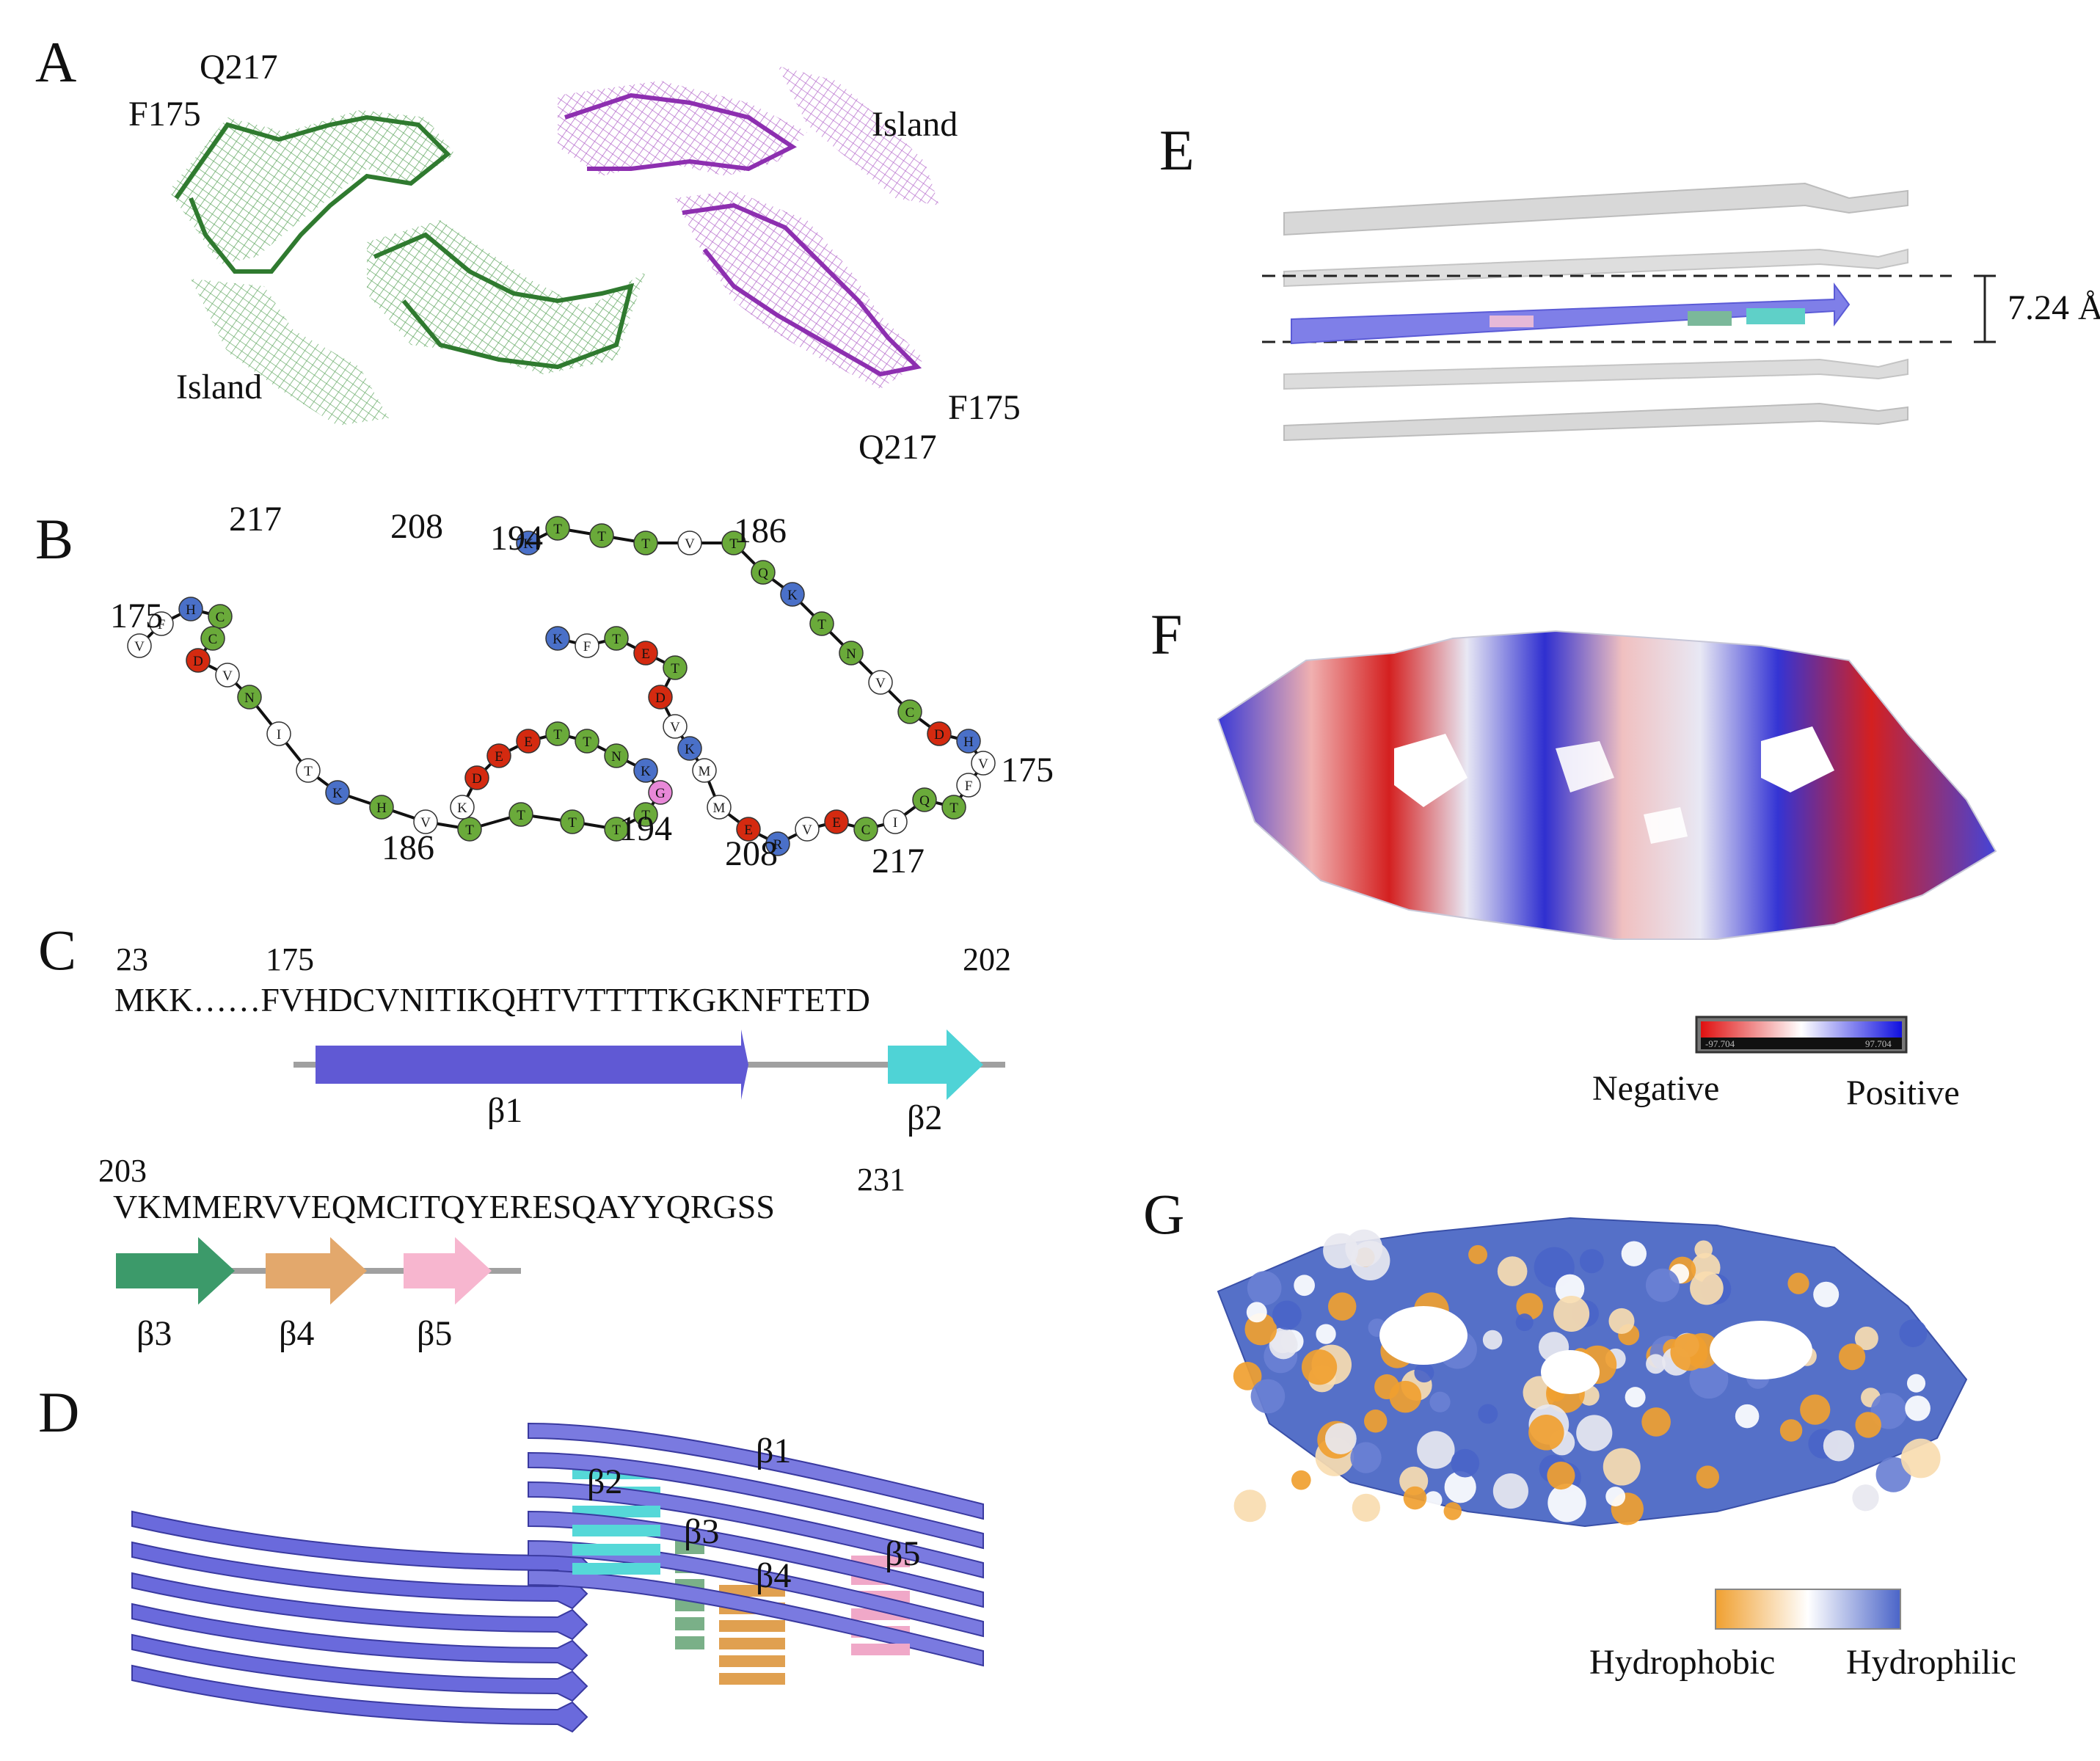  I want to click on d-label-b2: β2, so click(605, 1481).